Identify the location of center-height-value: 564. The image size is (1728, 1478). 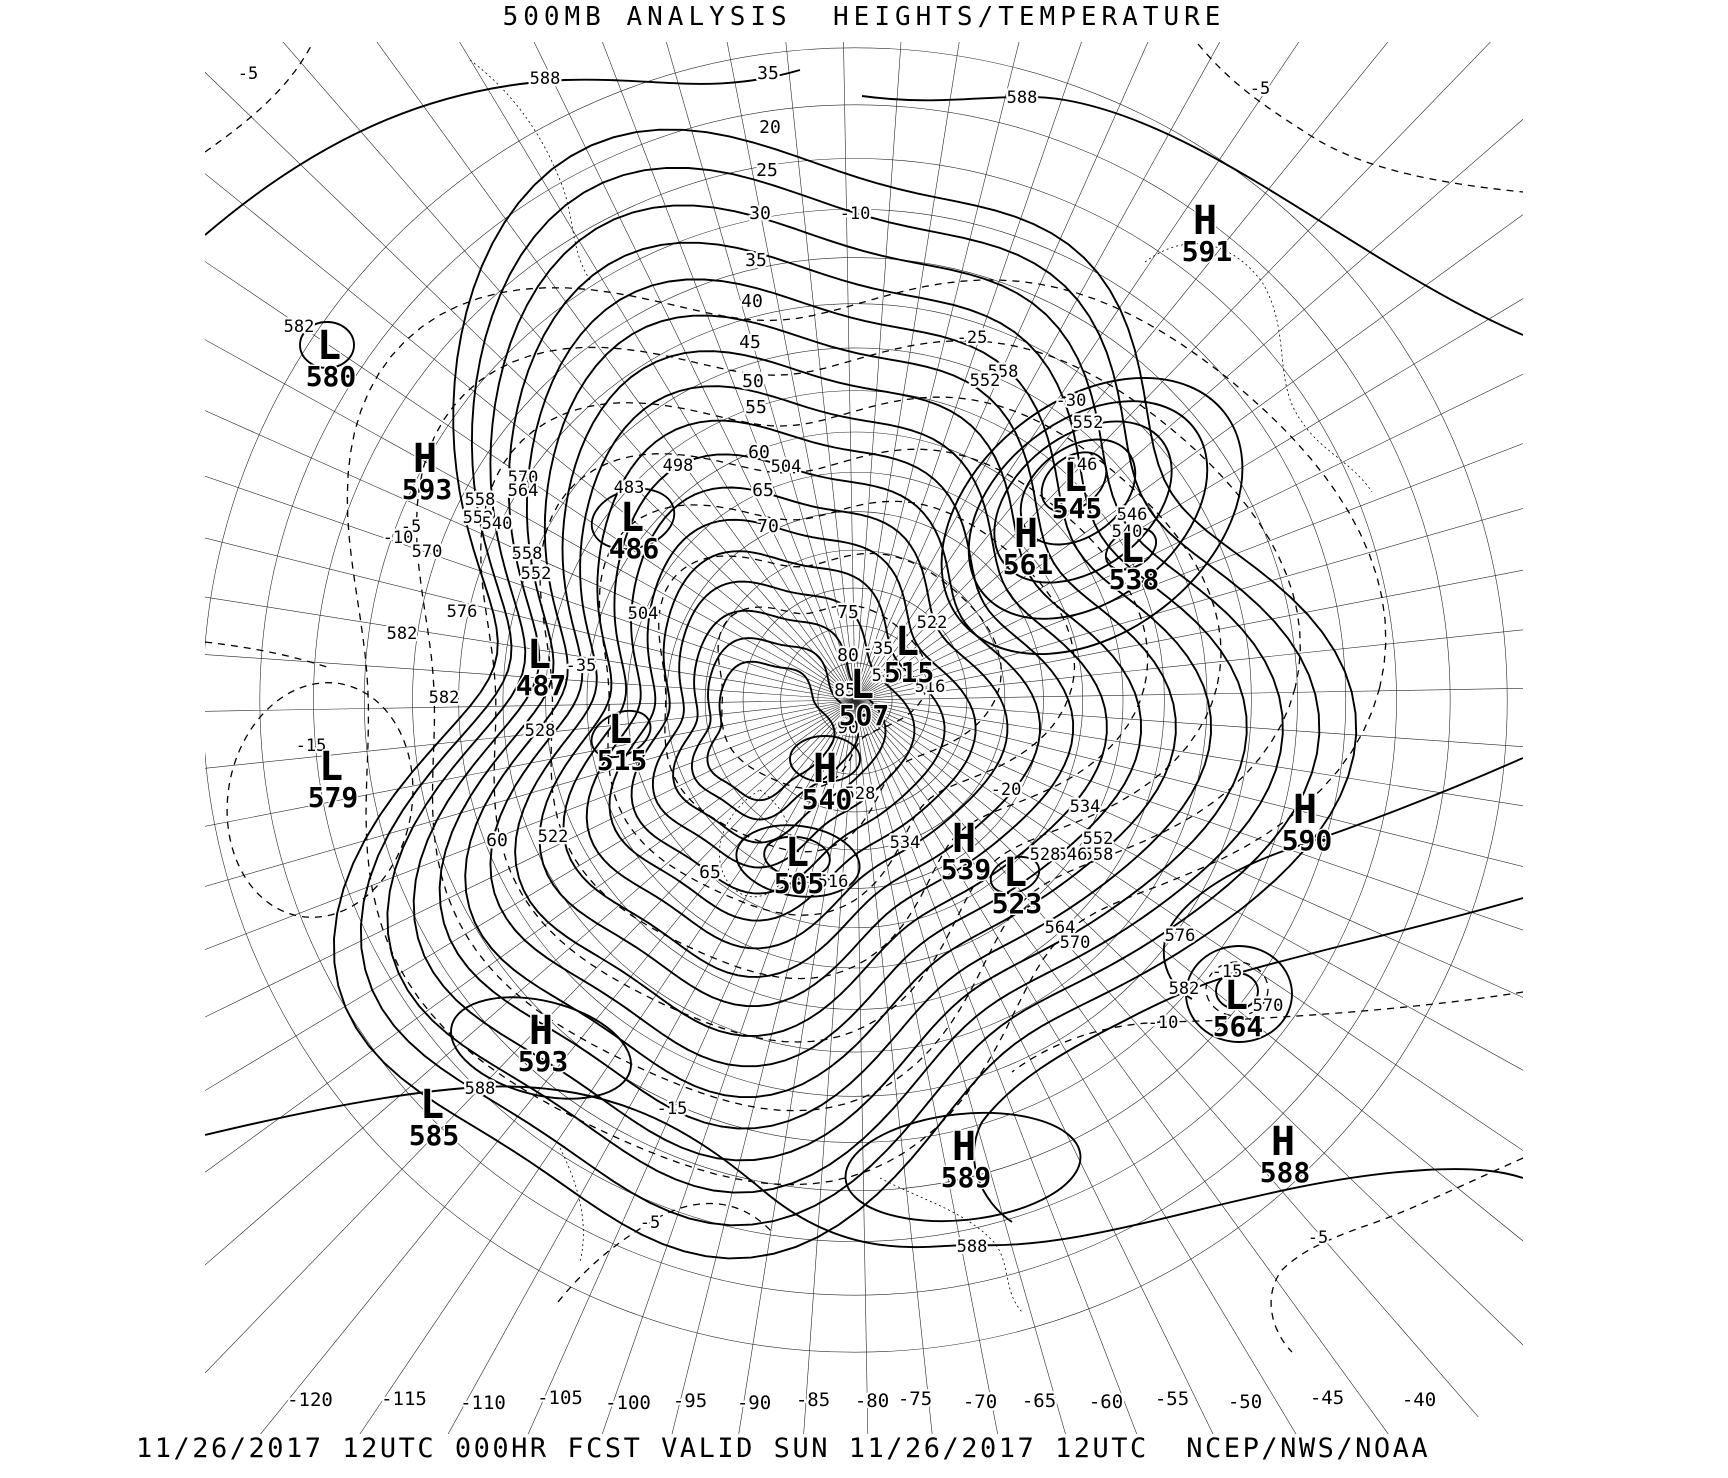
(1238, 1026).